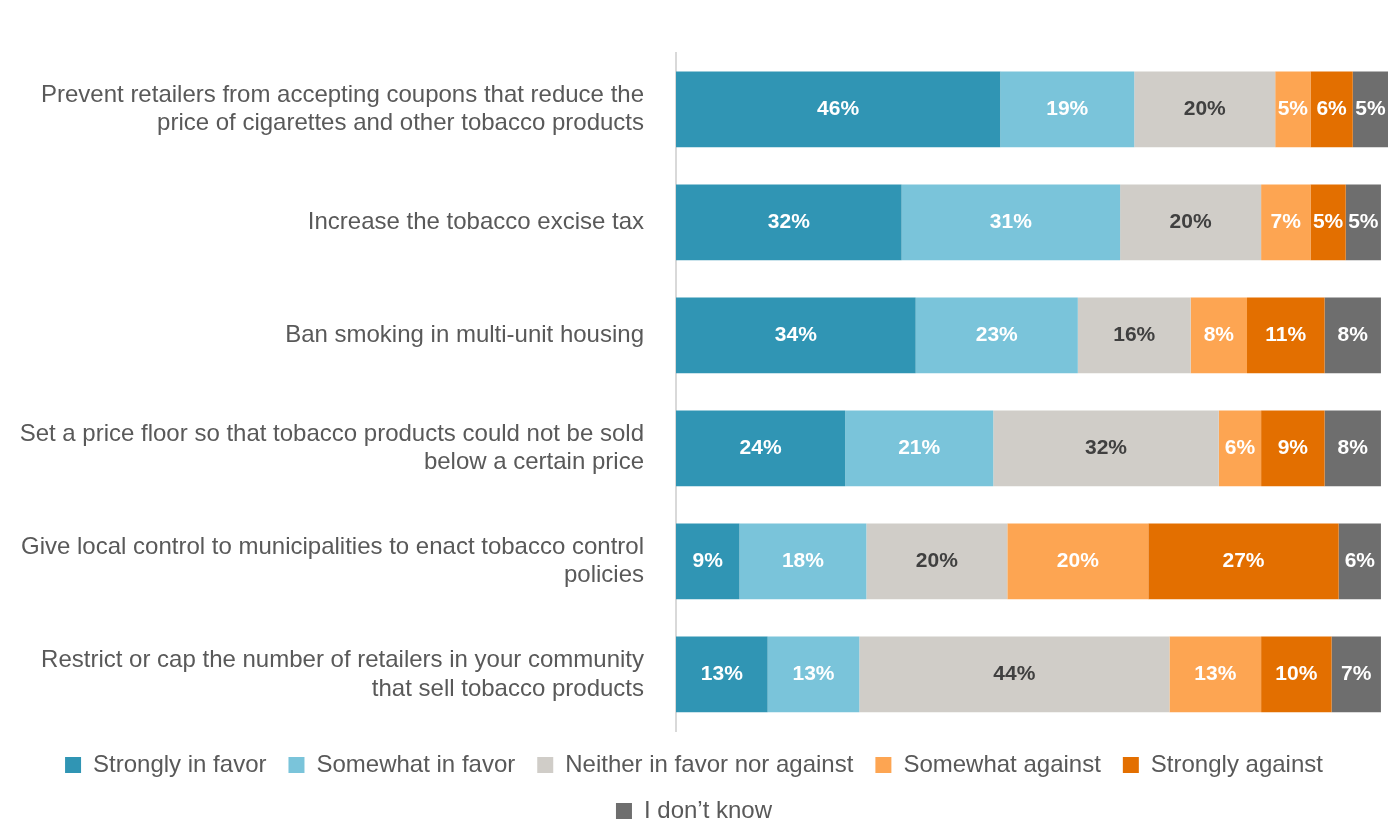 The image size is (1396, 833). I want to click on data-label: 19%, so click(1067, 108).